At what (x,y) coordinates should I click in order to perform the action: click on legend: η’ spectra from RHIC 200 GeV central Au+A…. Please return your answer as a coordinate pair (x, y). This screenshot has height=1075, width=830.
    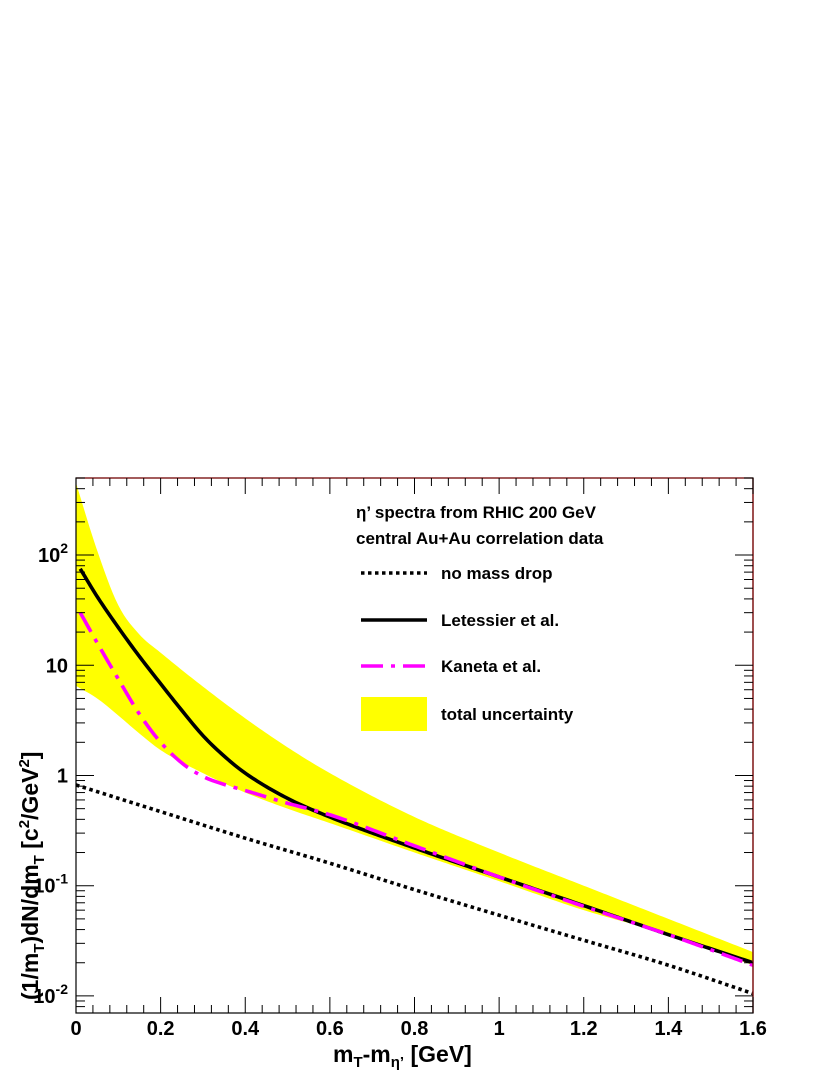
    Looking at the image, I should click on (480, 617).